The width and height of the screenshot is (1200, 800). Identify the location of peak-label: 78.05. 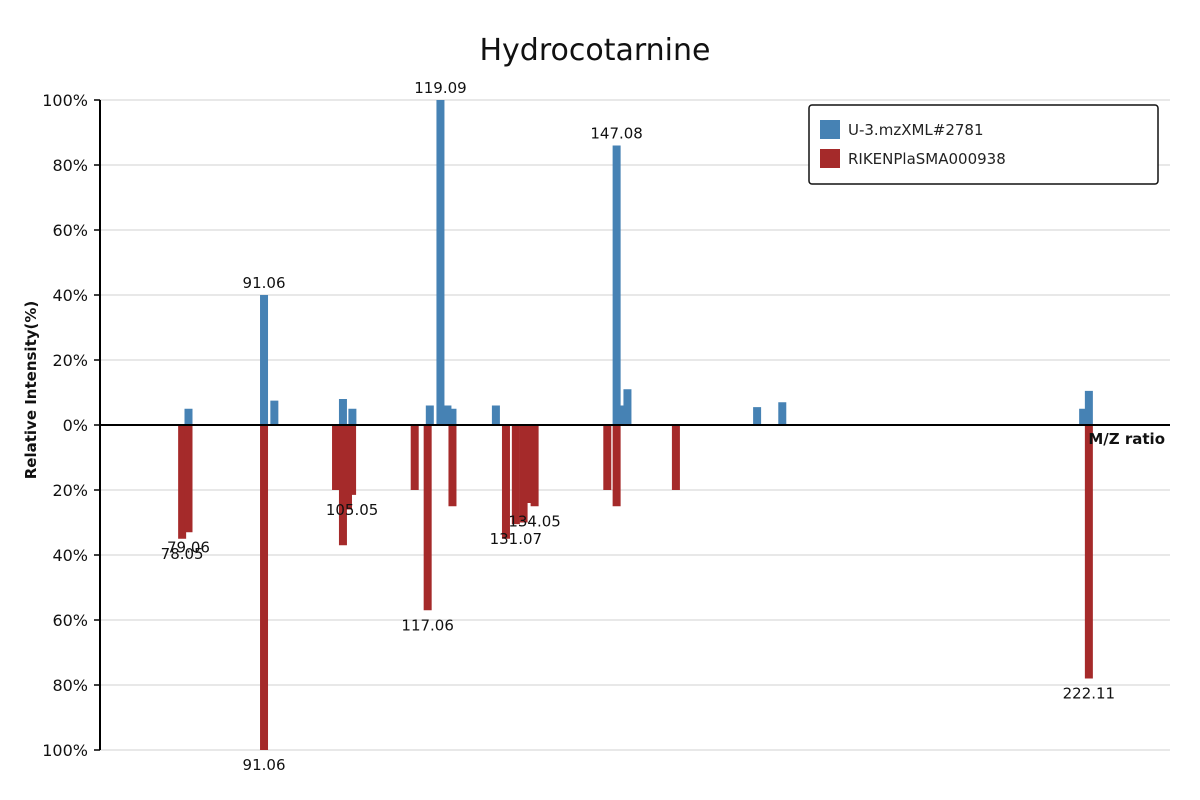
(182, 554).